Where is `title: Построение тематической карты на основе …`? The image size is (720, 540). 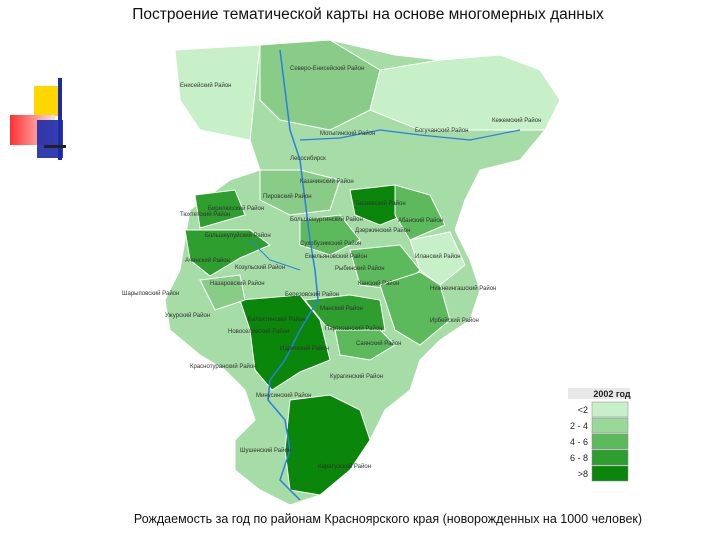 title: Построение тематической карты на основе … is located at coordinates (368, 14).